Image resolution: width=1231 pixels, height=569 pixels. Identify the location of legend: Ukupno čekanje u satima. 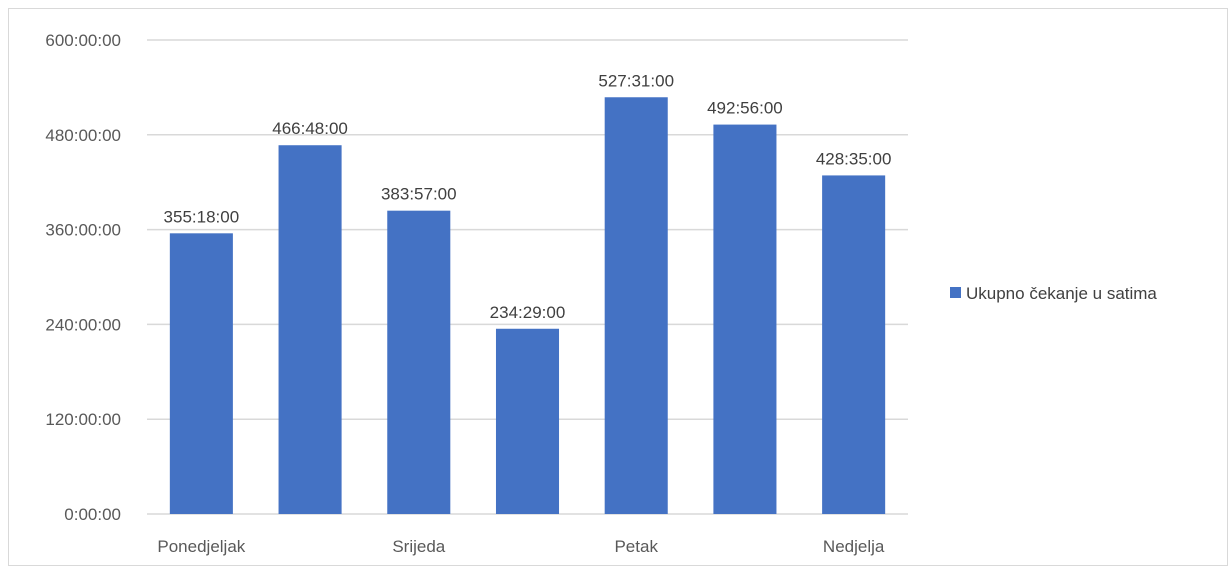
(1053, 293).